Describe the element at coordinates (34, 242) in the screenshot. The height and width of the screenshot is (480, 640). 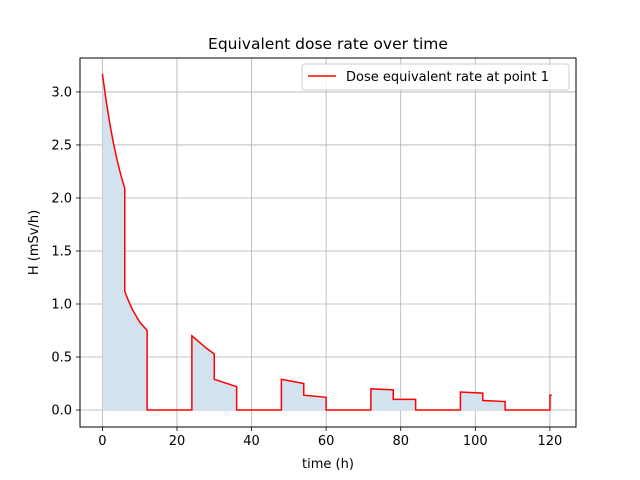
I see `y-axis-label: H (mSv/h)` at that location.